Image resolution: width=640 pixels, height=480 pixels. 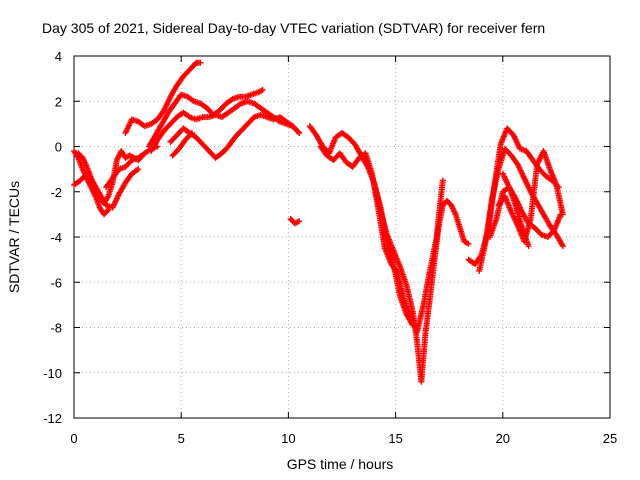 I want to click on y-tick-label: -10, so click(x=52, y=373).